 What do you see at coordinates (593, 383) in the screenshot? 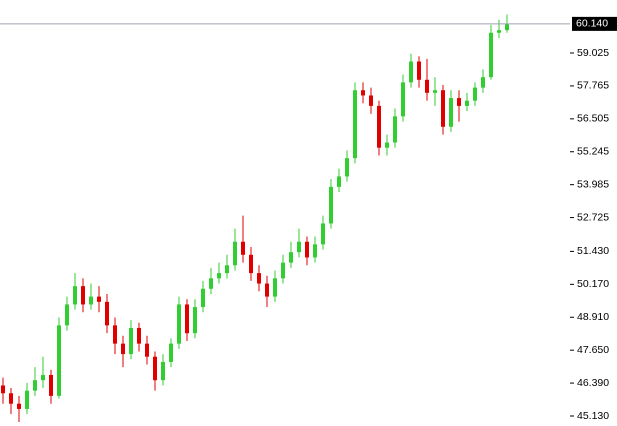
I see `y-tick-label: 46.390` at bounding box center [593, 383].